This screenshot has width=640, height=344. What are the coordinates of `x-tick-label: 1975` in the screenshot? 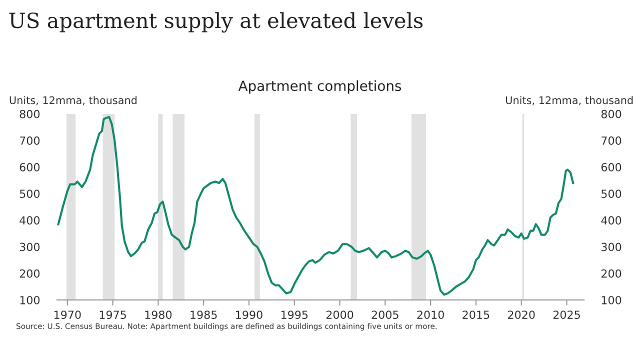 It's located at (113, 314).